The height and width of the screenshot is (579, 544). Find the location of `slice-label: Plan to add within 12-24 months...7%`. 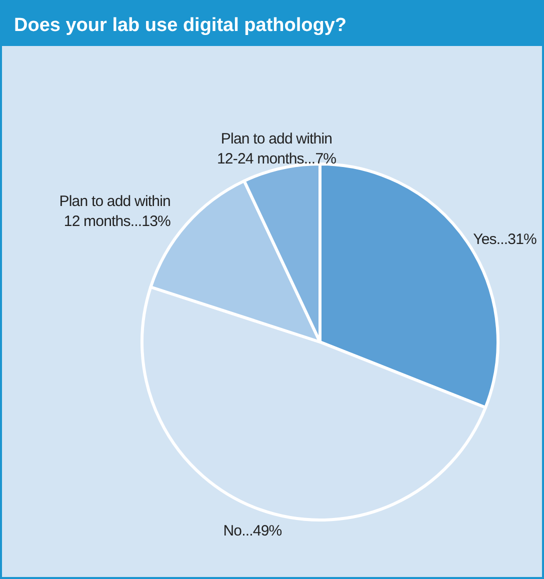

slice-label: Plan to add within 12-24 months...7% is located at coordinates (276, 149).